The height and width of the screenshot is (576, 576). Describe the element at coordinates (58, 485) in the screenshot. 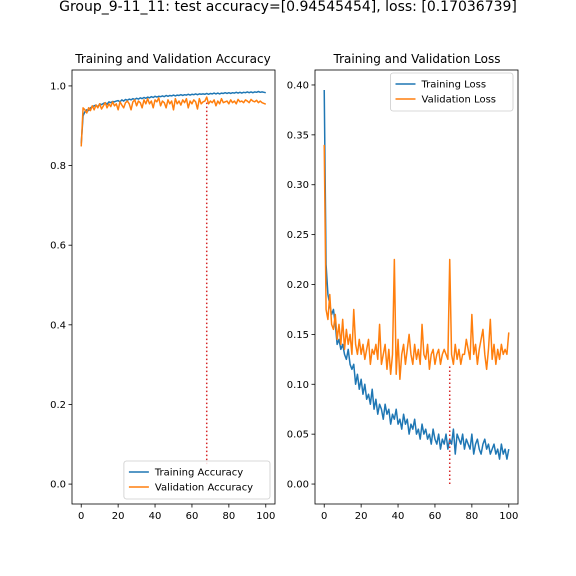

I see `accuracy-ytick-label: 0.0` at that location.